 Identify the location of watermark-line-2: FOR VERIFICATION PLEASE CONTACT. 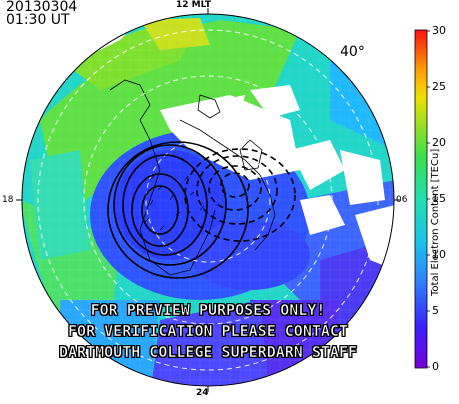
(208, 331).